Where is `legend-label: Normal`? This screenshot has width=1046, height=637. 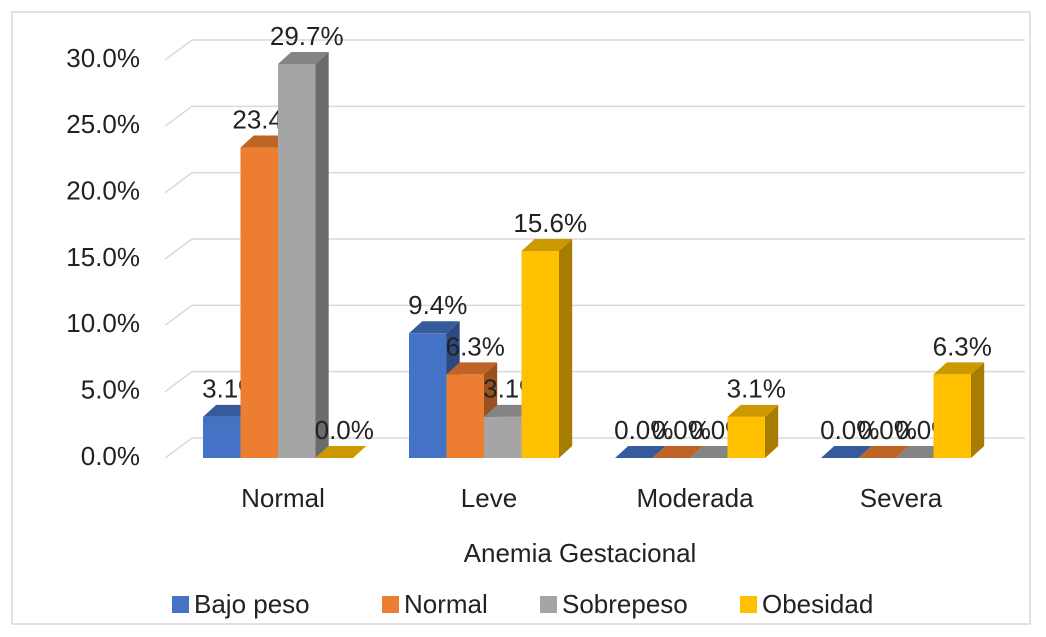
legend-label: Normal is located at coordinates (446, 604).